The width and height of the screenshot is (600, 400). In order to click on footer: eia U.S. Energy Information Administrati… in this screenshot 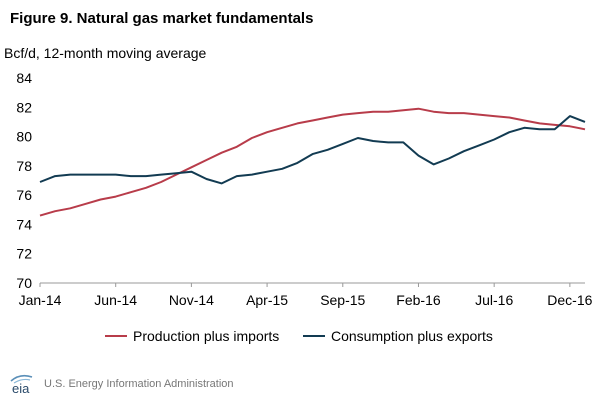, I will do `click(121, 384)`.